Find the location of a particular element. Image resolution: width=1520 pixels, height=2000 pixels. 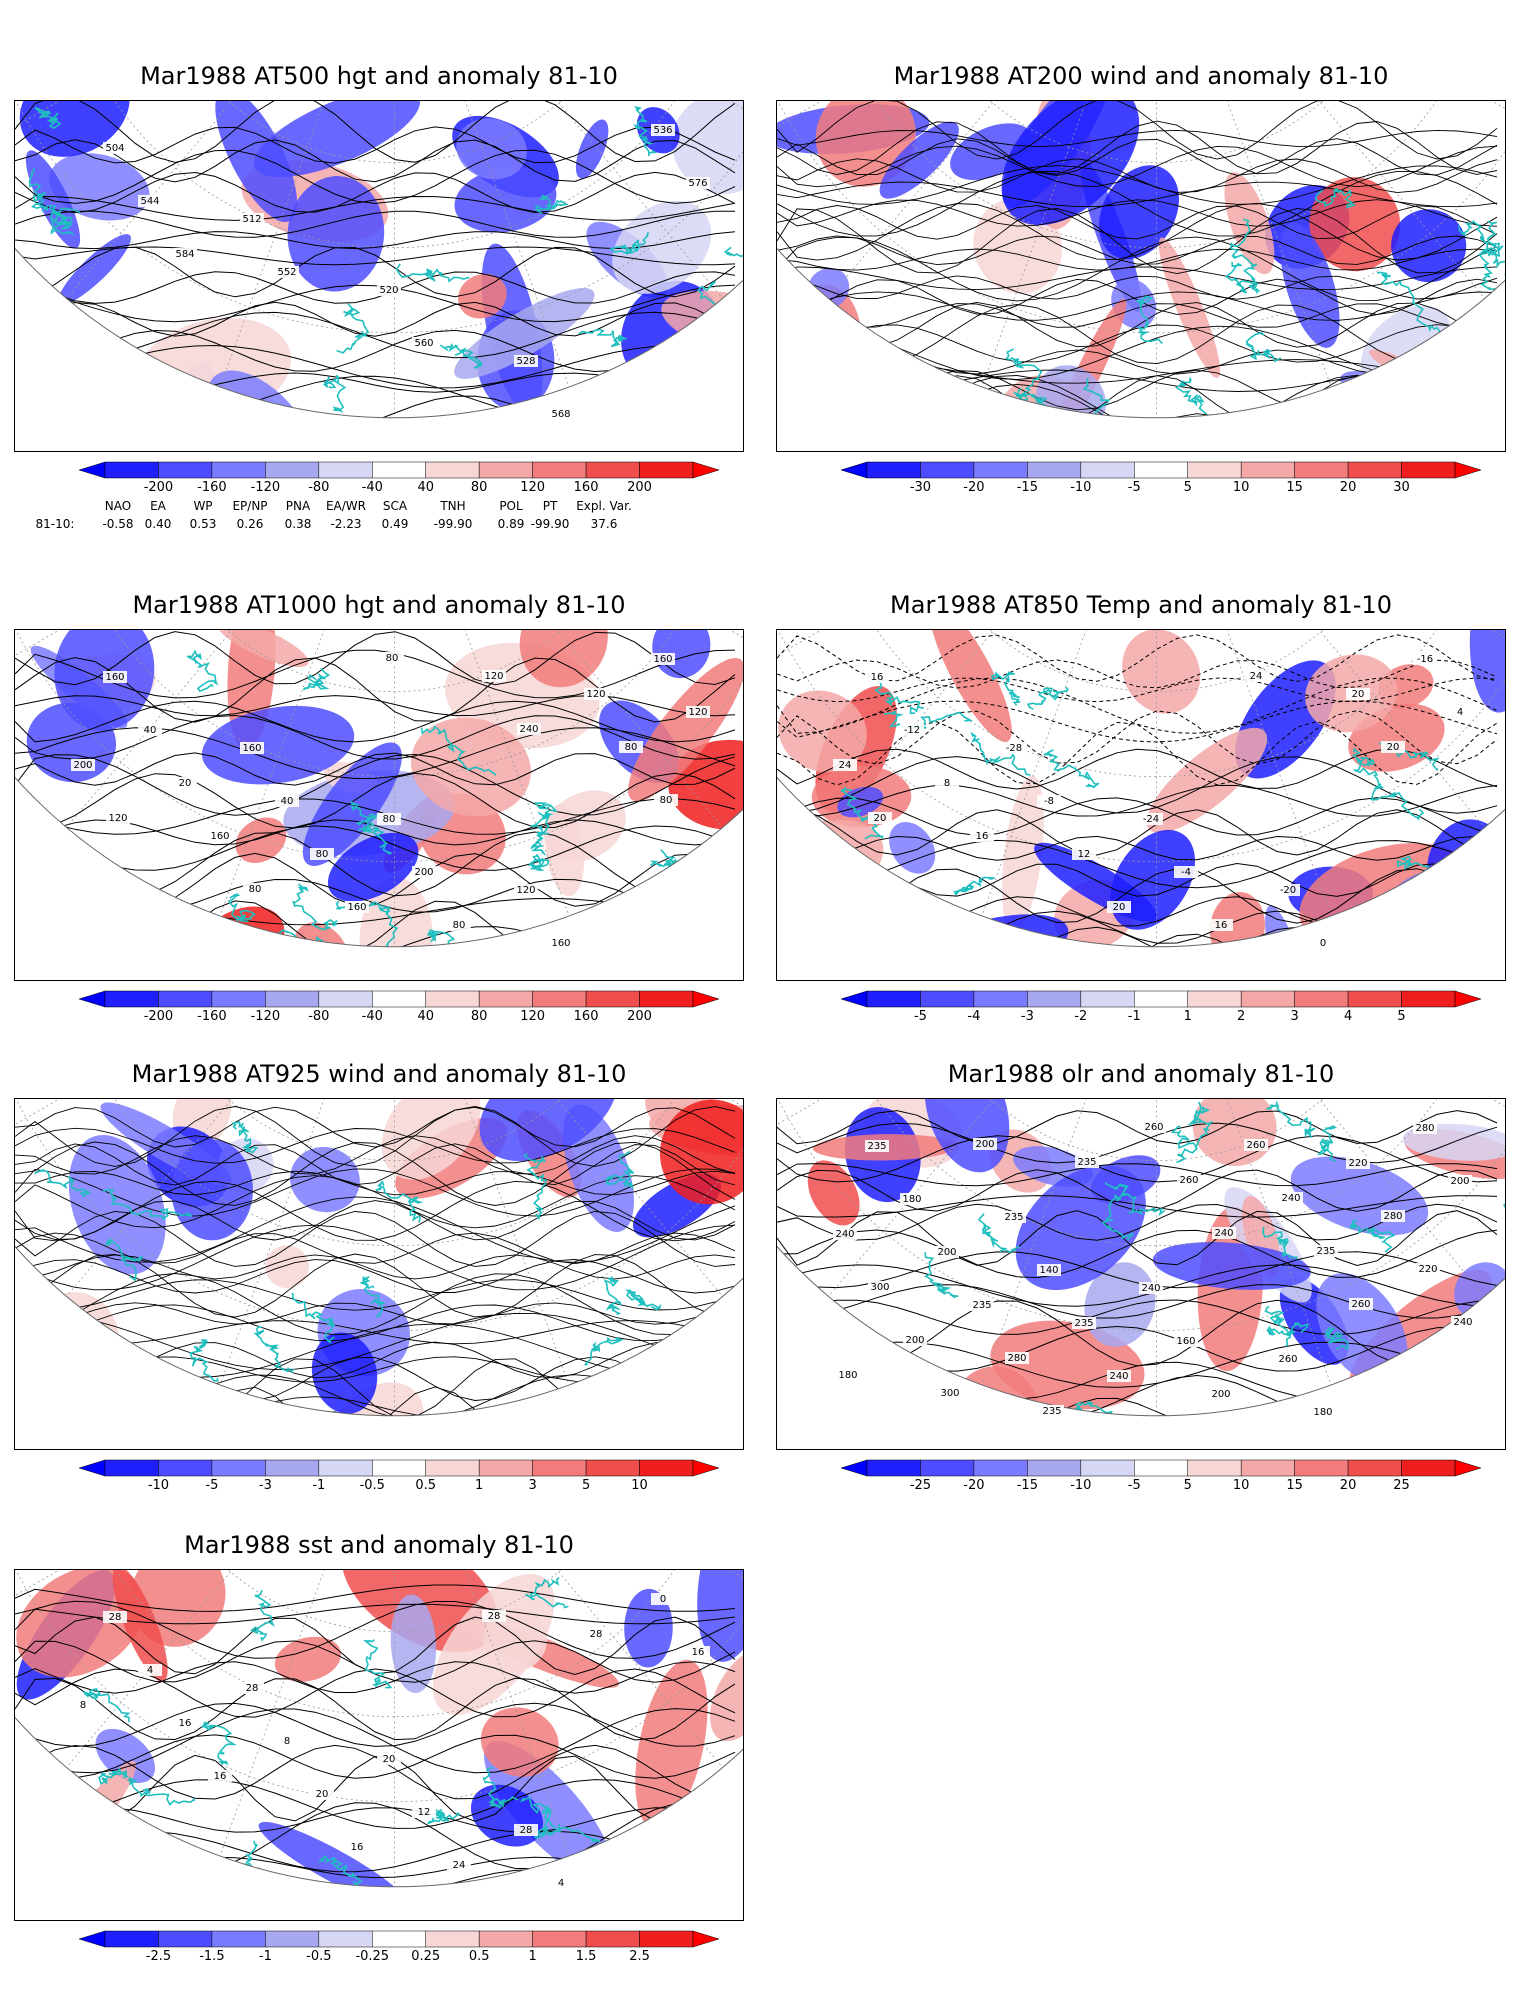

contour-label: 20 is located at coordinates (1393, 747).